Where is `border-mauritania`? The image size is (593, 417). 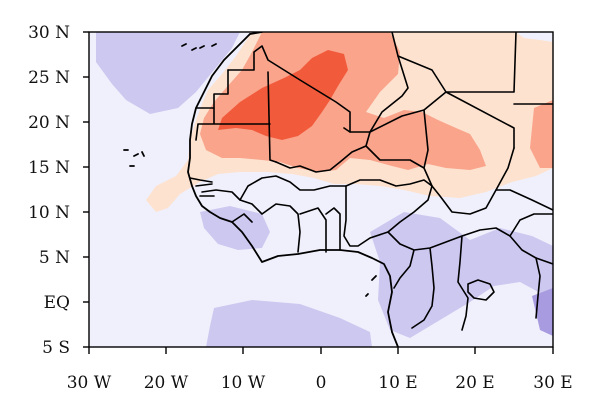 border-mauritania is located at coordinates (236, 117).